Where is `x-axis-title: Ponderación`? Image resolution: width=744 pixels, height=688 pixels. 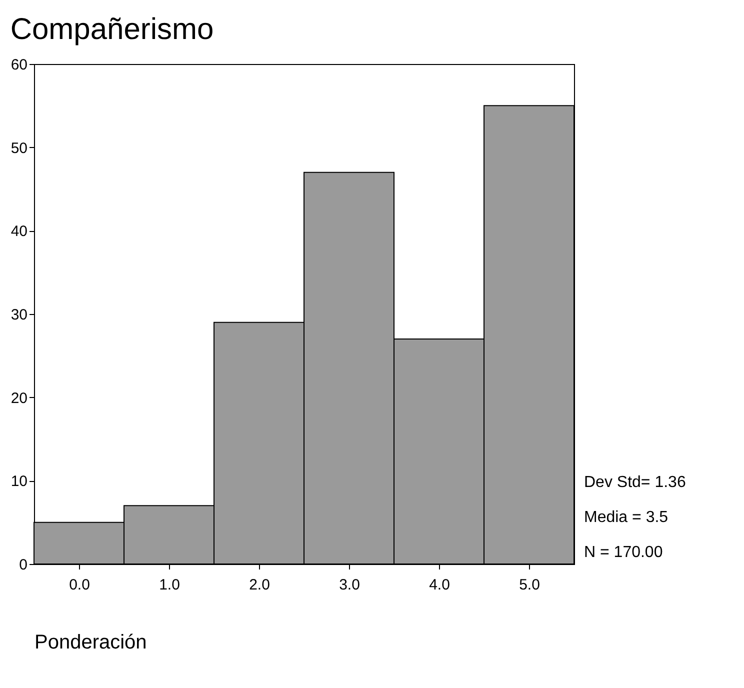
x-axis-title: Ponderación is located at coordinates (90, 643).